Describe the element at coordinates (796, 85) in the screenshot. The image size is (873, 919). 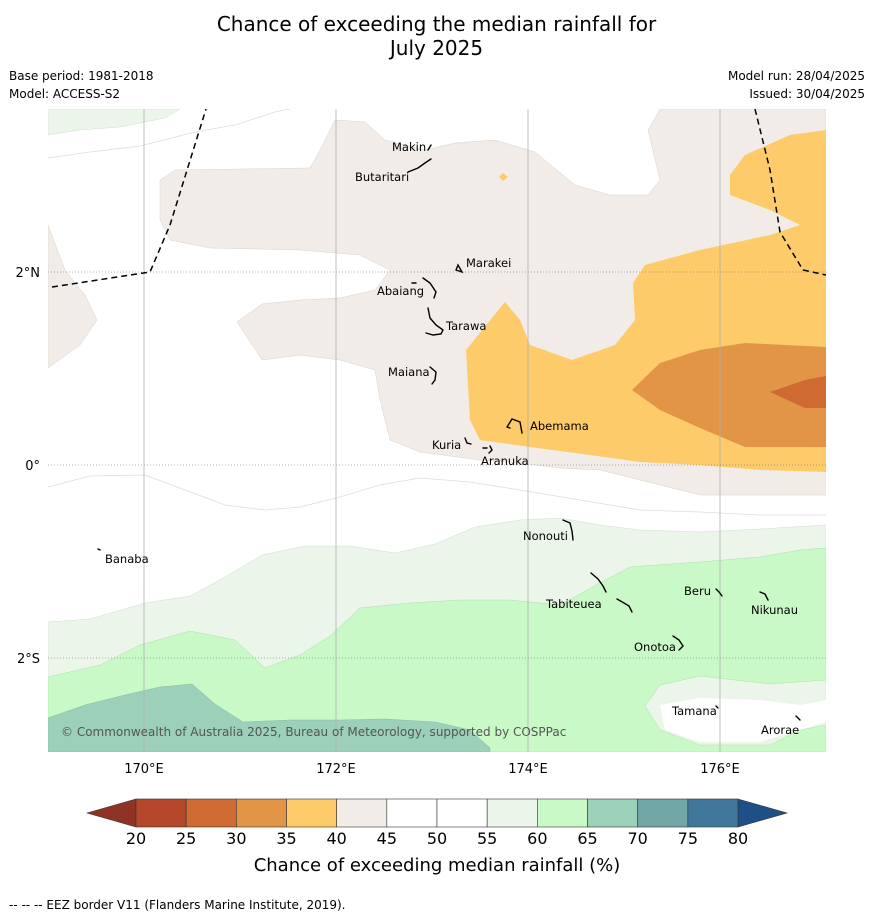
I see `meta-right: Model run: 28/04/2025 Issued: 30/04/2025` at that location.